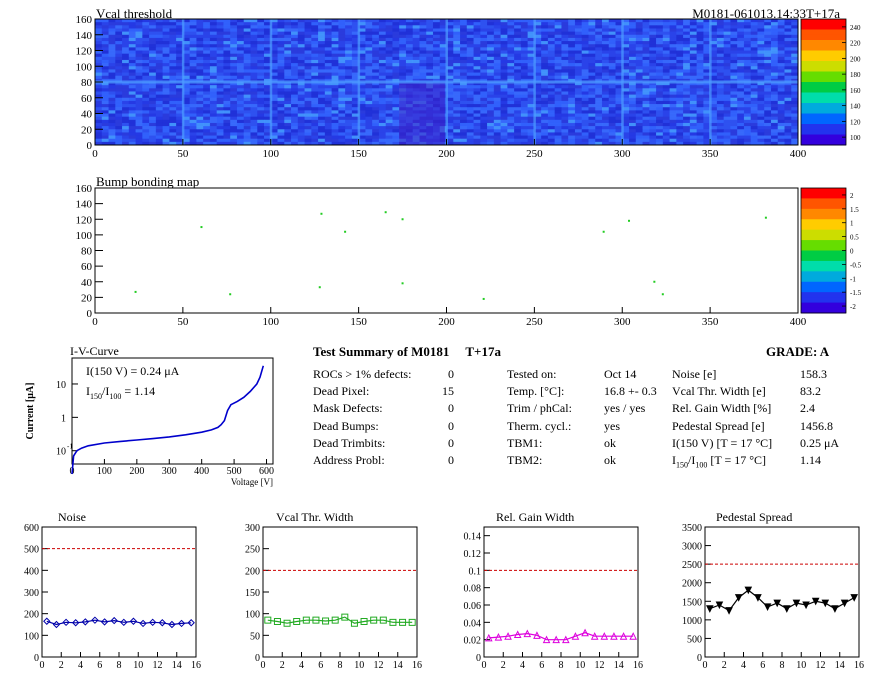  I want to click on summary-value: 2.4, so click(807, 408).